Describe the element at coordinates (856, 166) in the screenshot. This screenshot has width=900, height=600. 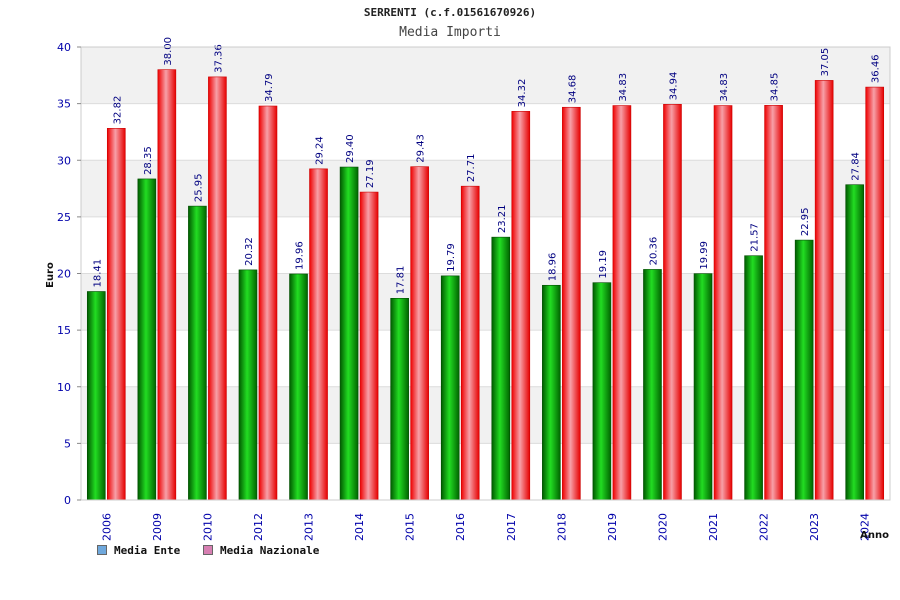
I see `data-label-media-ente-2024: 27.84` at that location.